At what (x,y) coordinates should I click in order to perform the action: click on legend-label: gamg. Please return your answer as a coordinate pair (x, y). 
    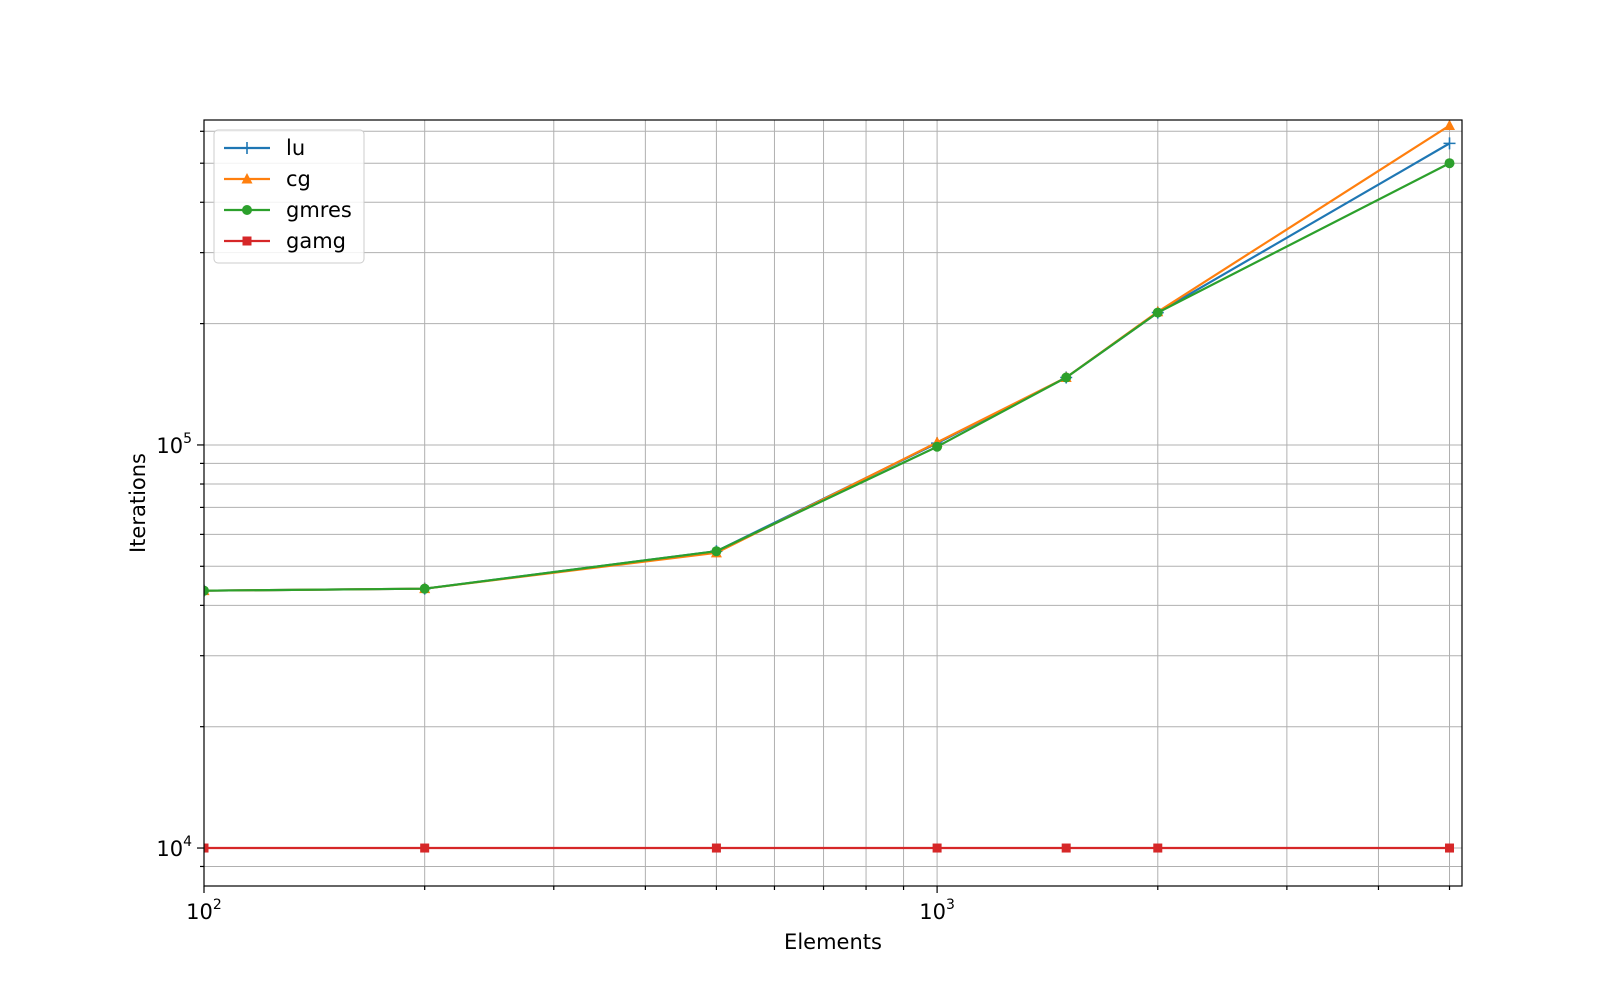
    Looking at the image, I should click on (316, 241).